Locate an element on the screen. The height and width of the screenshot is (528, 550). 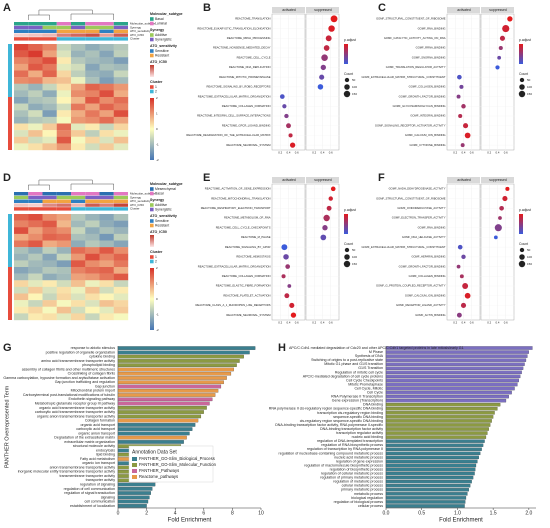
term-label: GOMF_CYTOKINE_BINDING is located at coordinates (428, 145).